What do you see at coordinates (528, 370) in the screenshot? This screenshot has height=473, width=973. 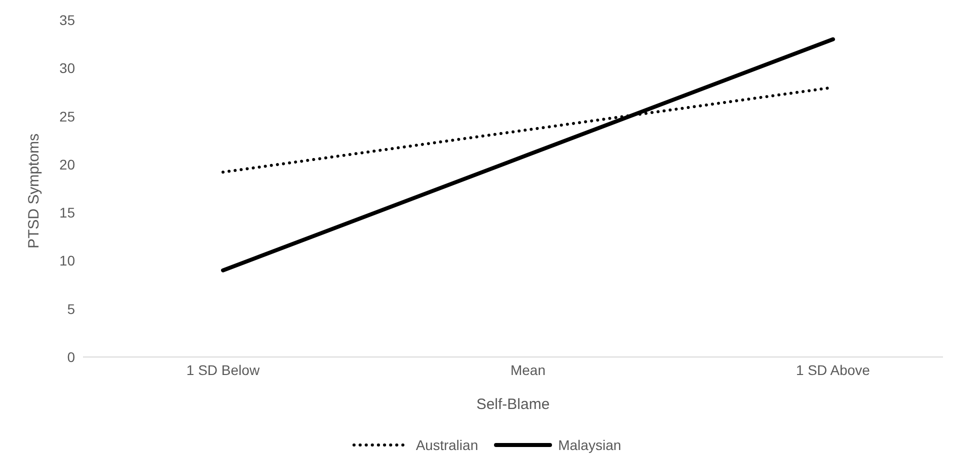 I see `x-tick-label: Mean` at bounding box center [528, 370].